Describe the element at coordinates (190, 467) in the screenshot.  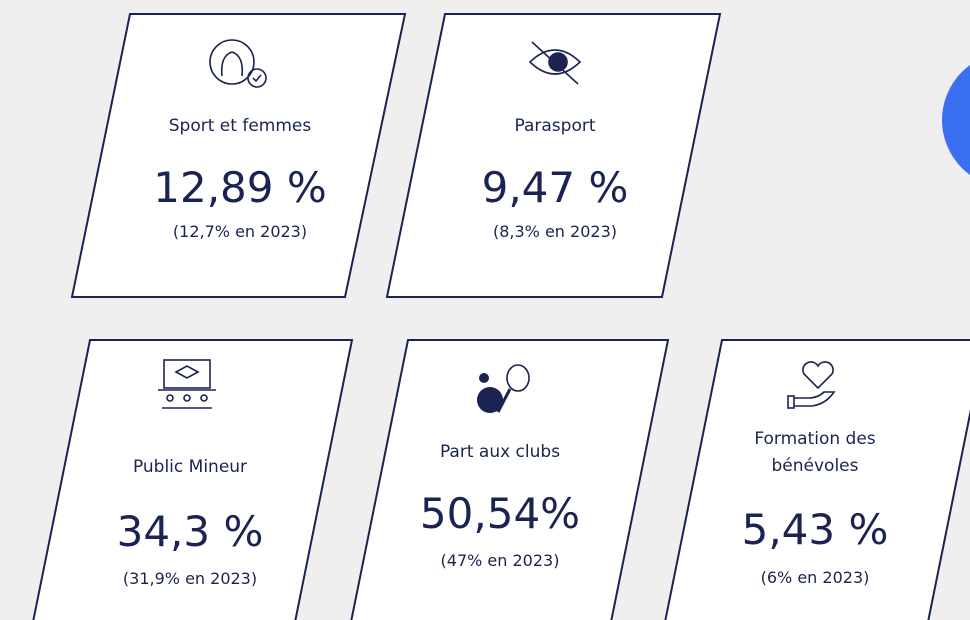
I see `card-title: Public Mineur` at that location.